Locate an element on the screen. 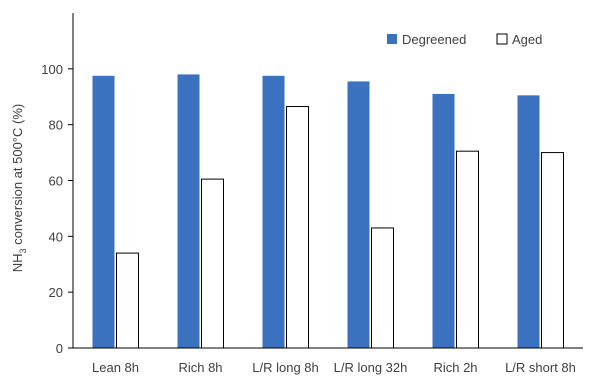  category-label-l-r-long-32h: L/R long 32h is located at coordinates (371, 367).